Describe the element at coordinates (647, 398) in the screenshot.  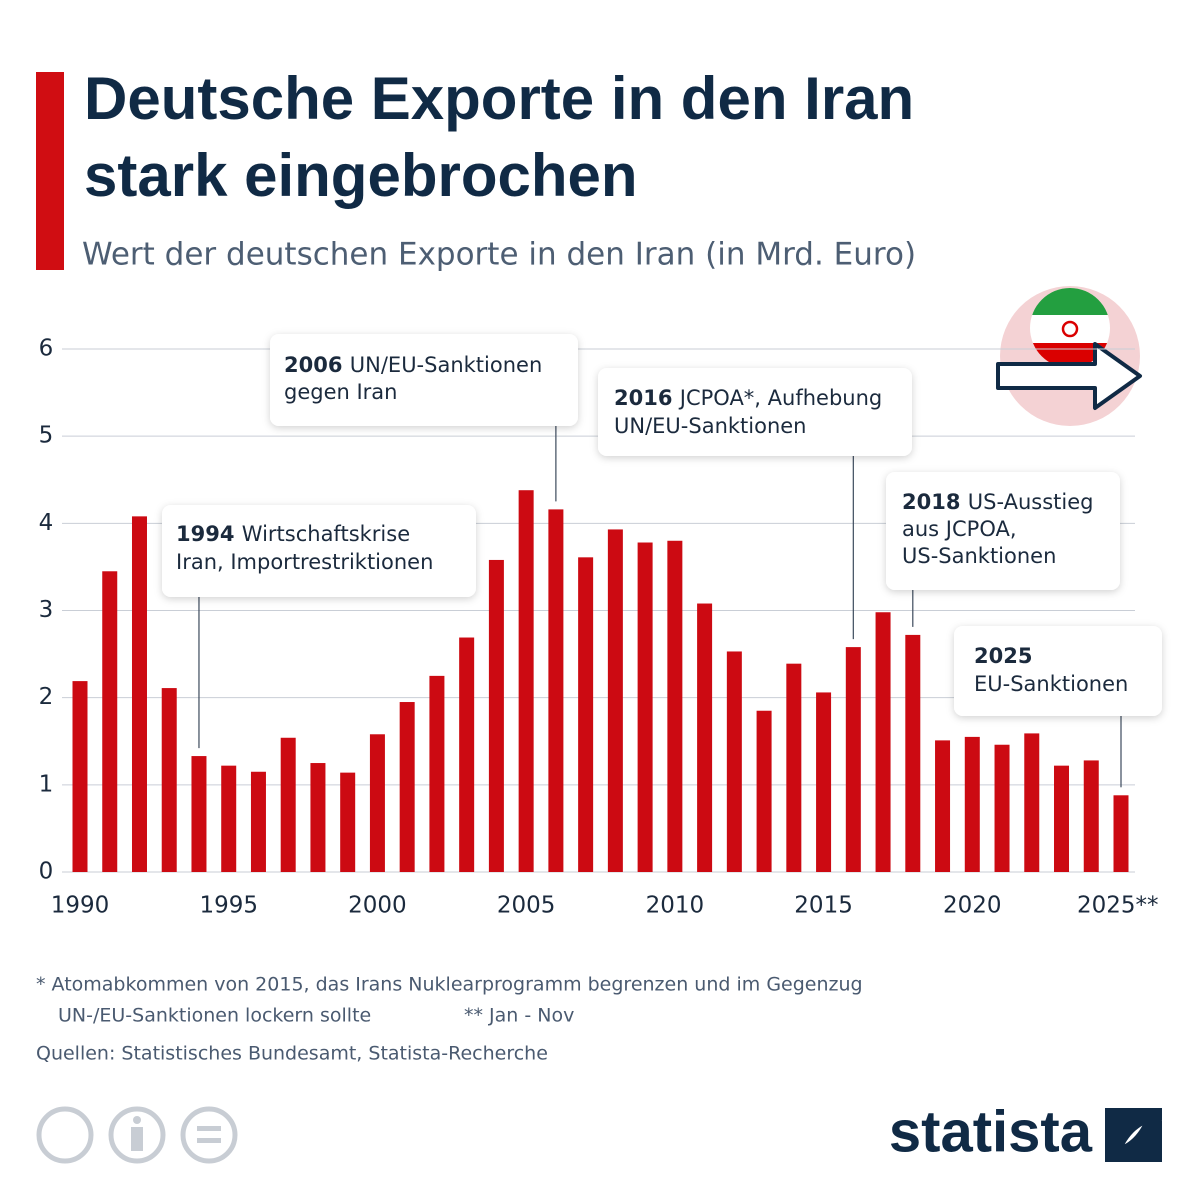
I see `callout-year: 2016` at that location.